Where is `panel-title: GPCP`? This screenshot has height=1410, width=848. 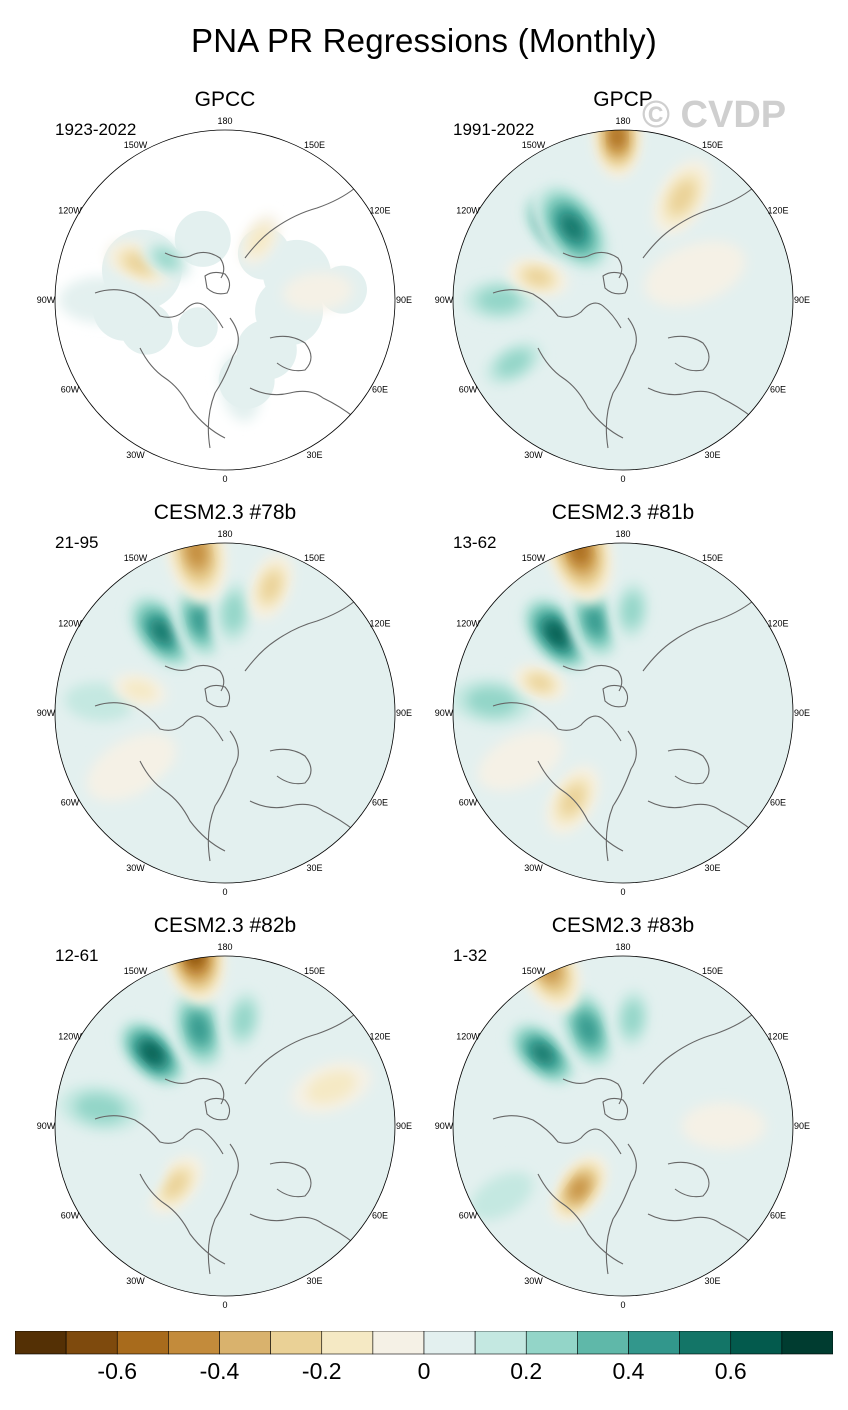 panel-title: GPCP is located at coordinates (623, 99).